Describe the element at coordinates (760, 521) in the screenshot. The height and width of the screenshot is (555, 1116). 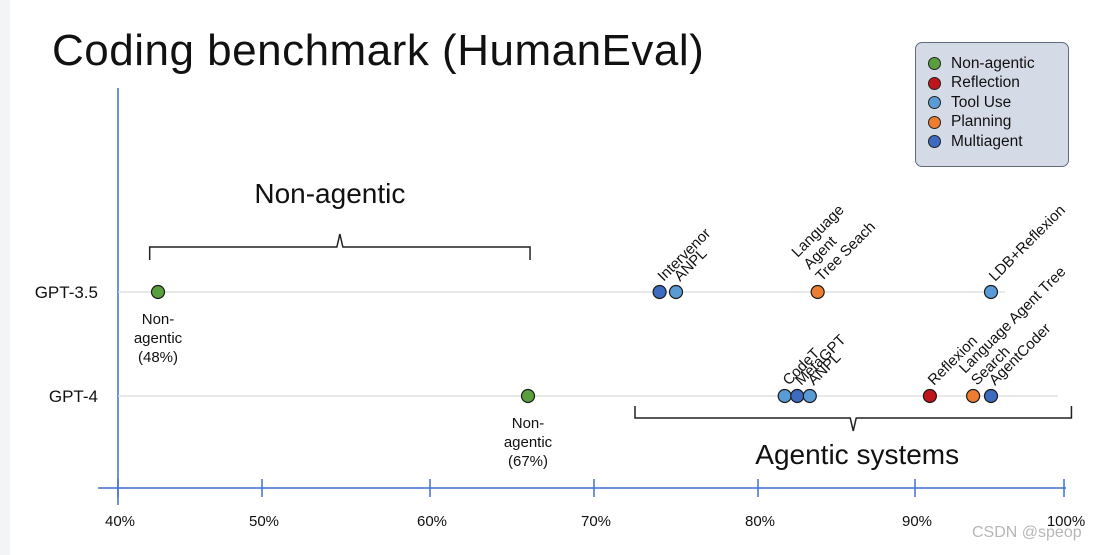
I see `x-tick-label-5: 80%` at that location.